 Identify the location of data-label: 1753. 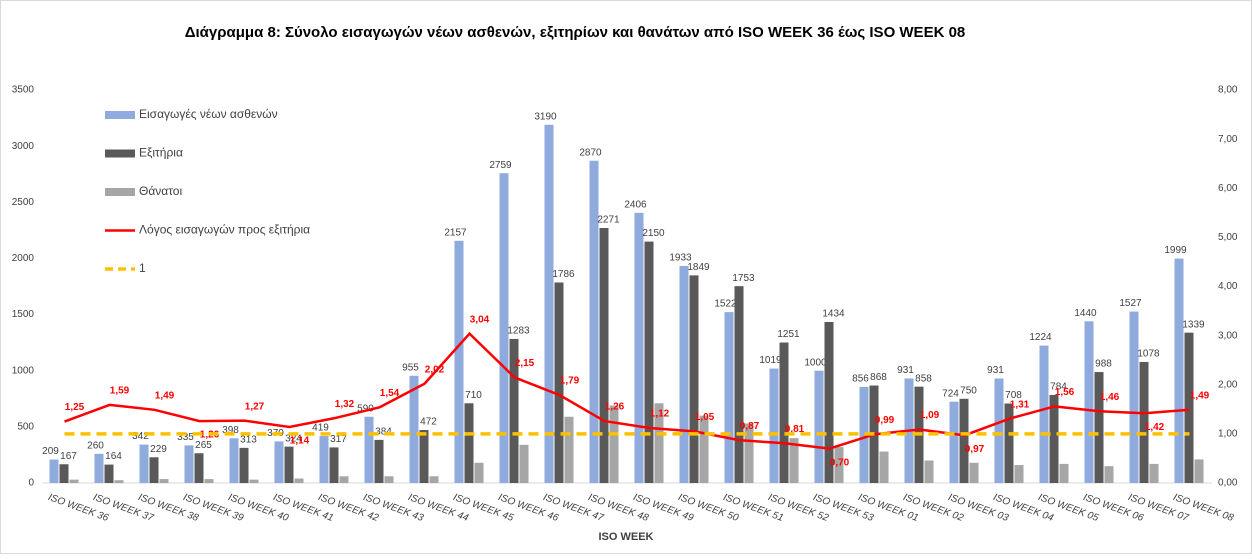
(743, 278).